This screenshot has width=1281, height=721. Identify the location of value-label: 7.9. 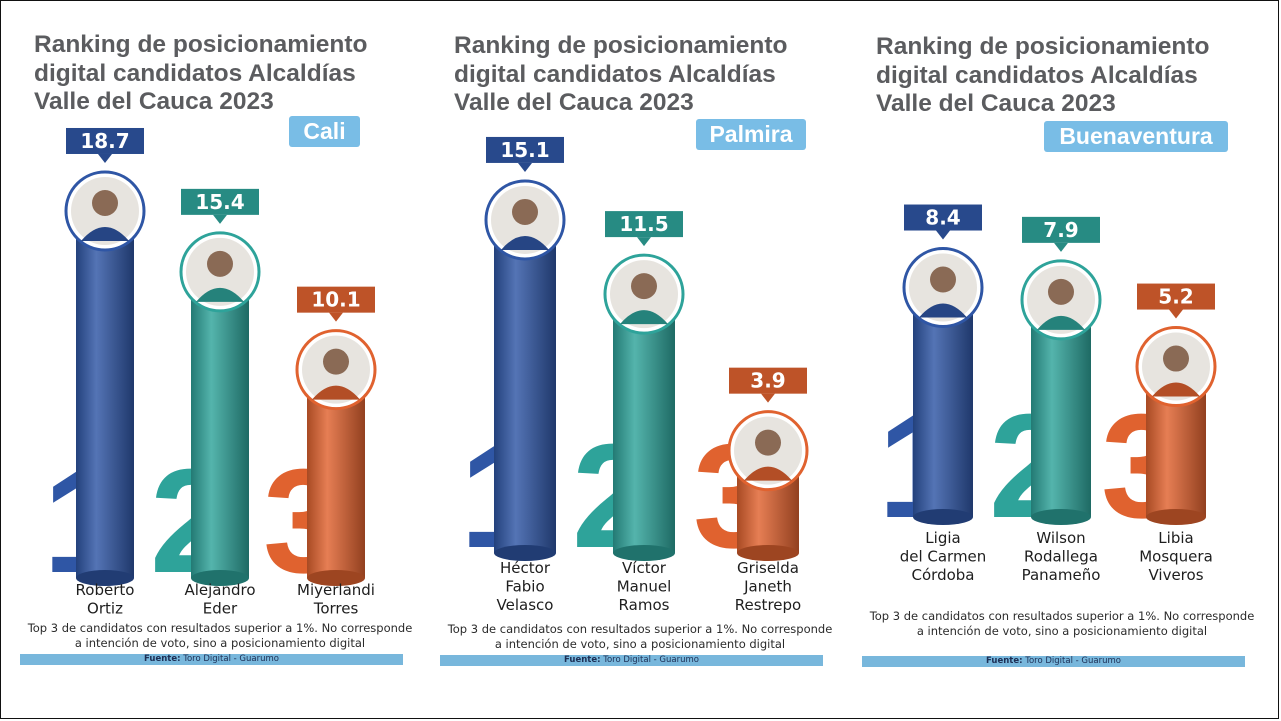
(1060, 230).